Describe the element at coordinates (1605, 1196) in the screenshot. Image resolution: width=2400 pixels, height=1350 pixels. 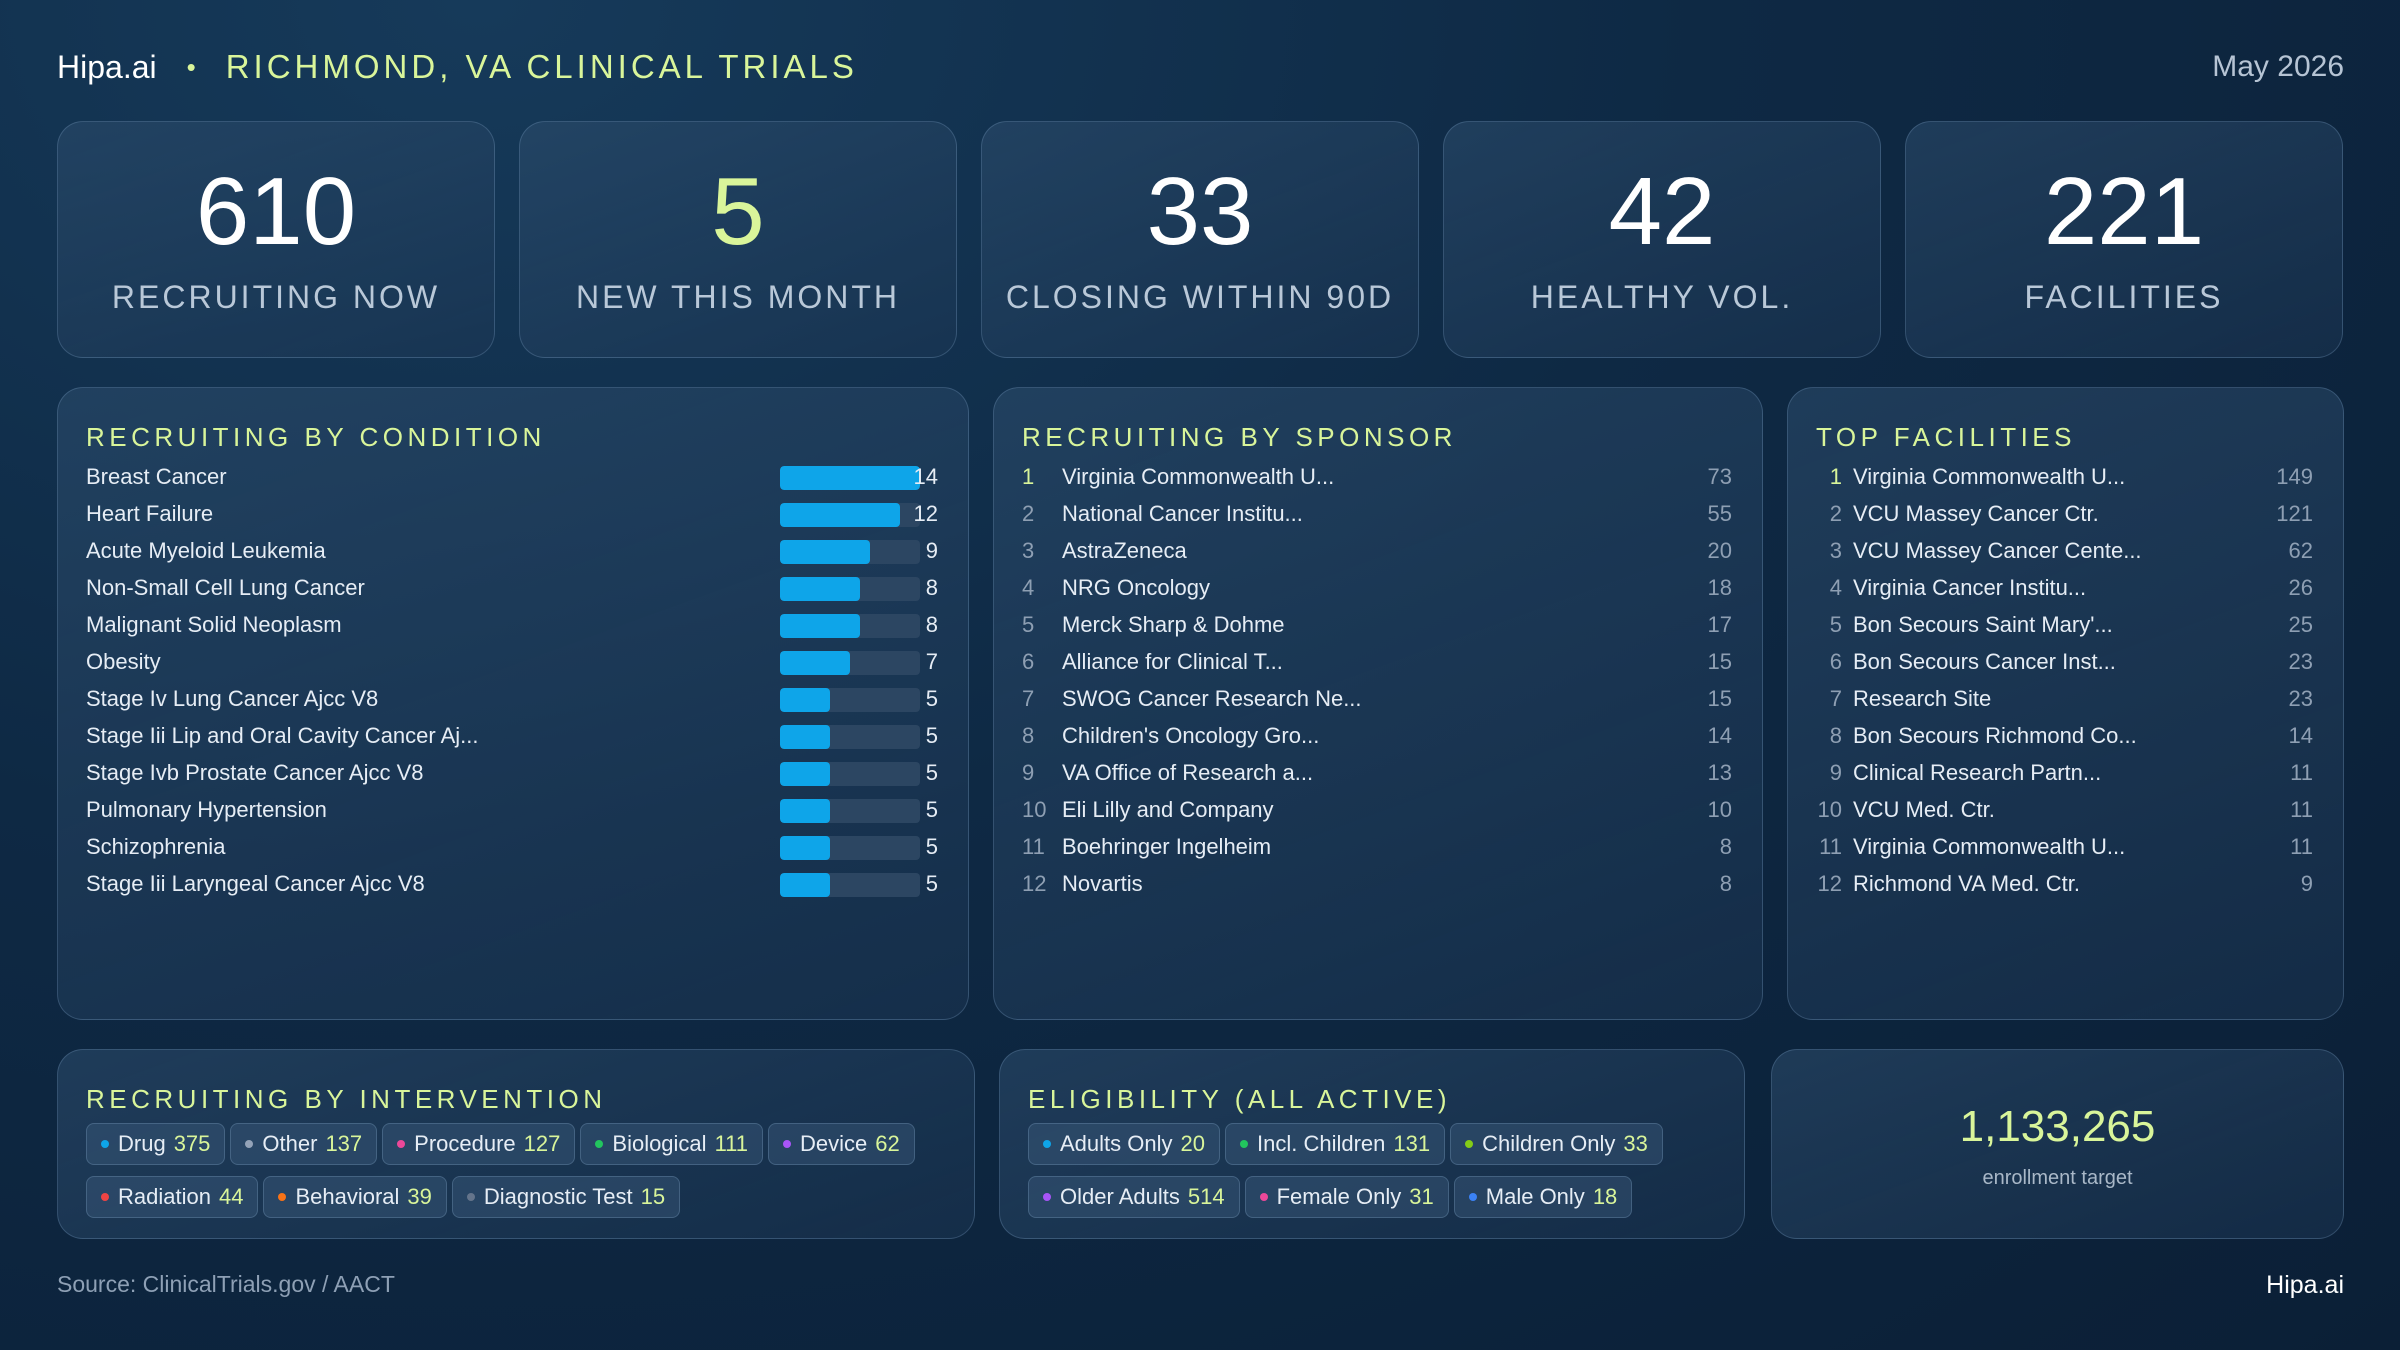
I see `eligibility-count: 18` at that location.